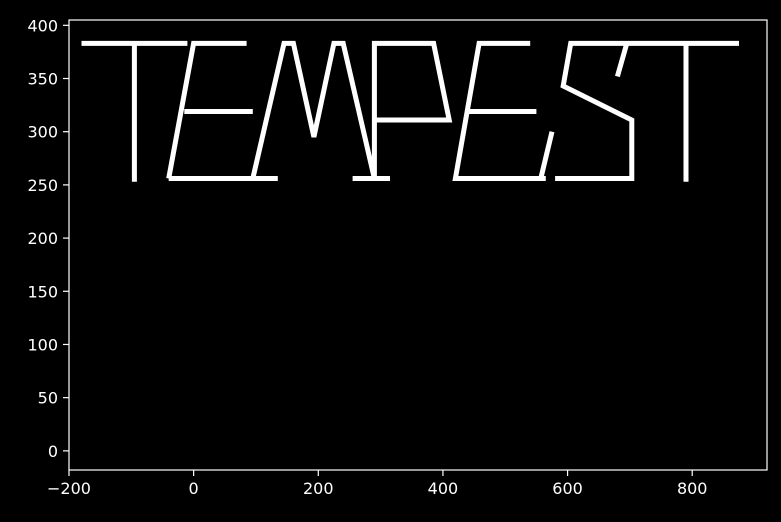  I want to click on y-tick-label: 350, so click(42, 79).